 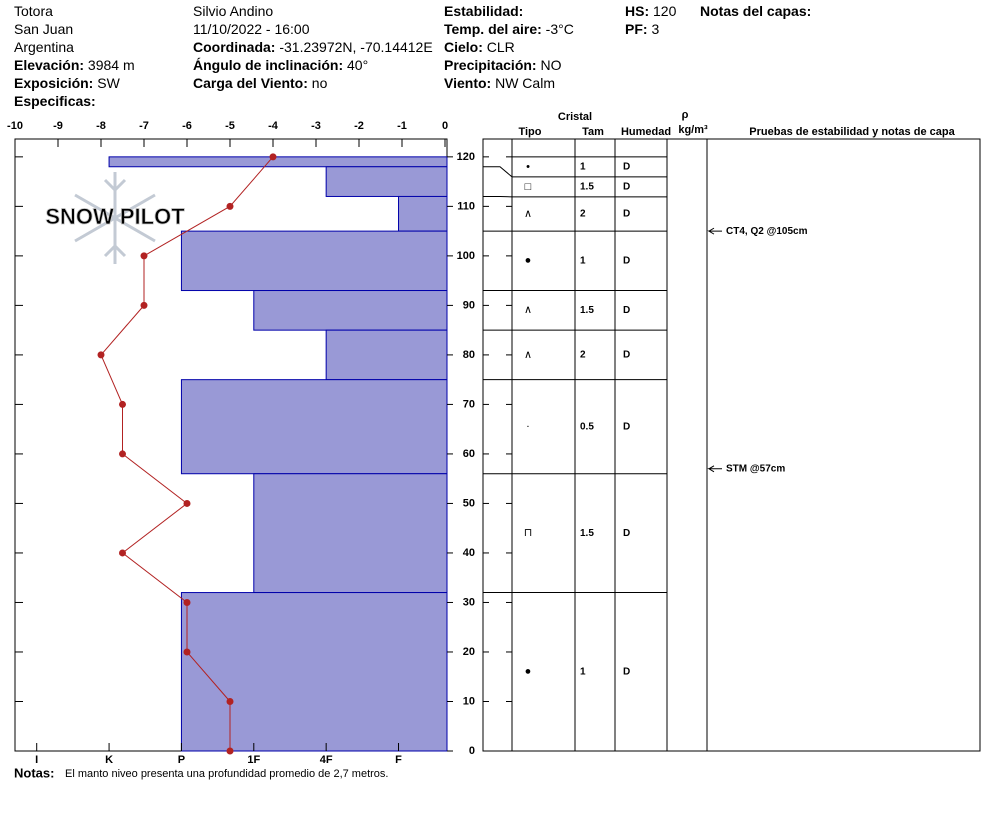 What do you see at coordinates (230, 126) in the screenshot?
I see `x-tick-label: -5` at bounding box center [230, 126].